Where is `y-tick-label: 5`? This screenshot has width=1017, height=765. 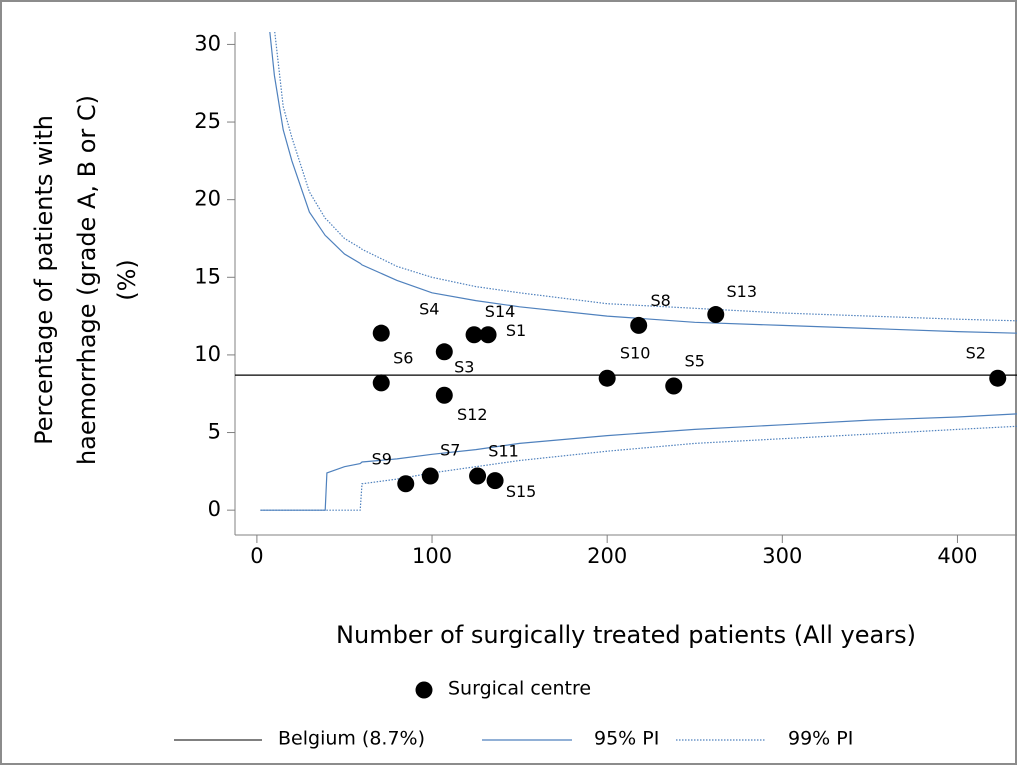 y-tick-label: 5 is located at coordinates (214, 432).